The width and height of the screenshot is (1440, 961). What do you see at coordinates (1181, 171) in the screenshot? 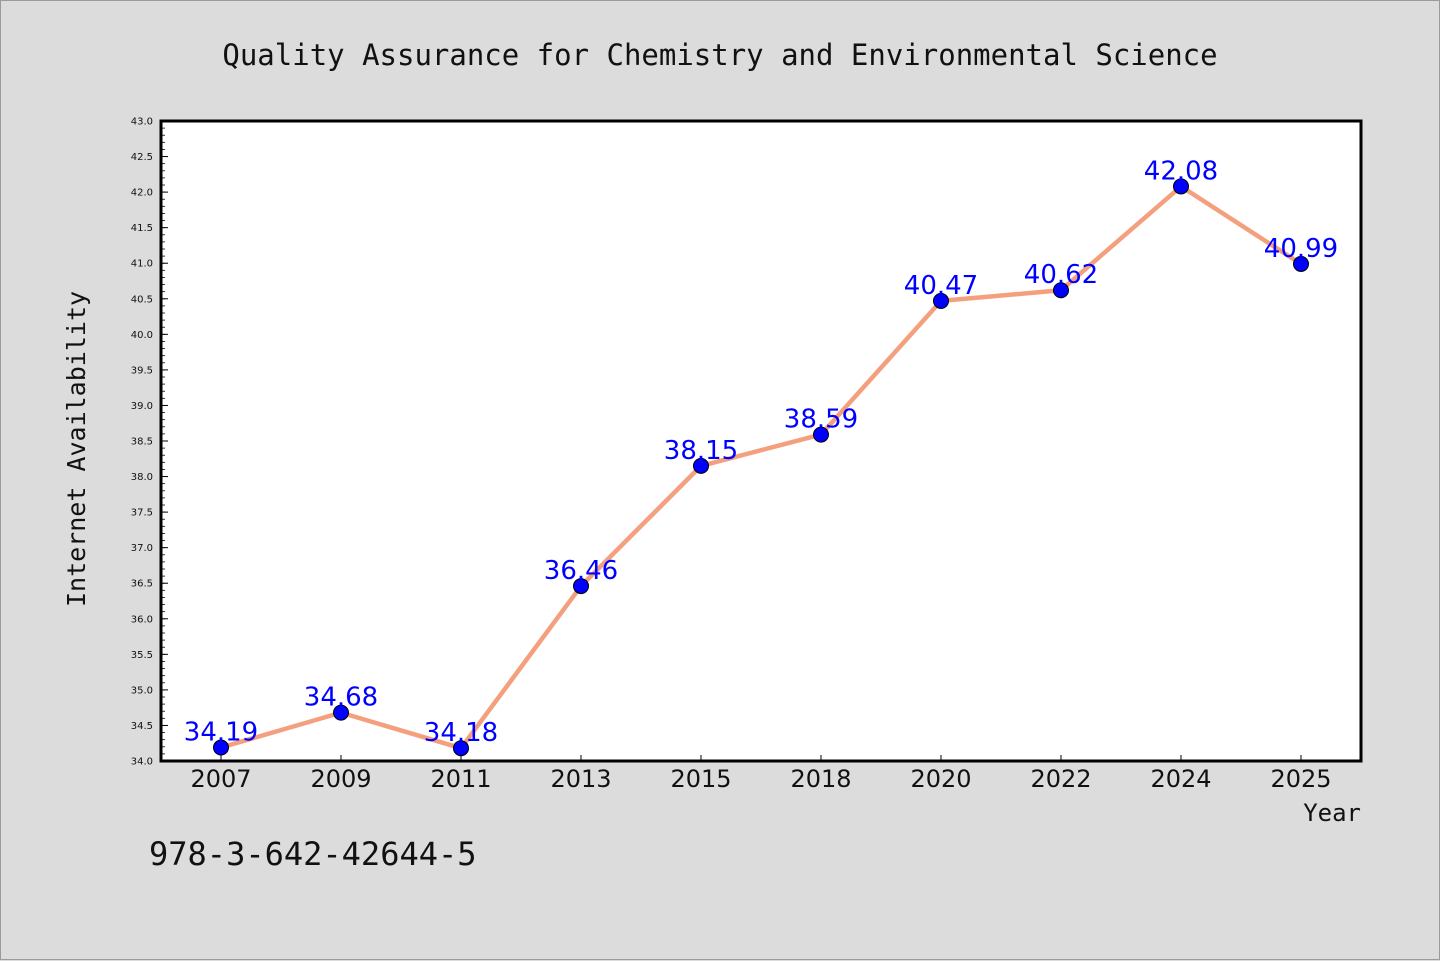
I see `data-value-label: 42.08` at bounding box center [1181, 171].